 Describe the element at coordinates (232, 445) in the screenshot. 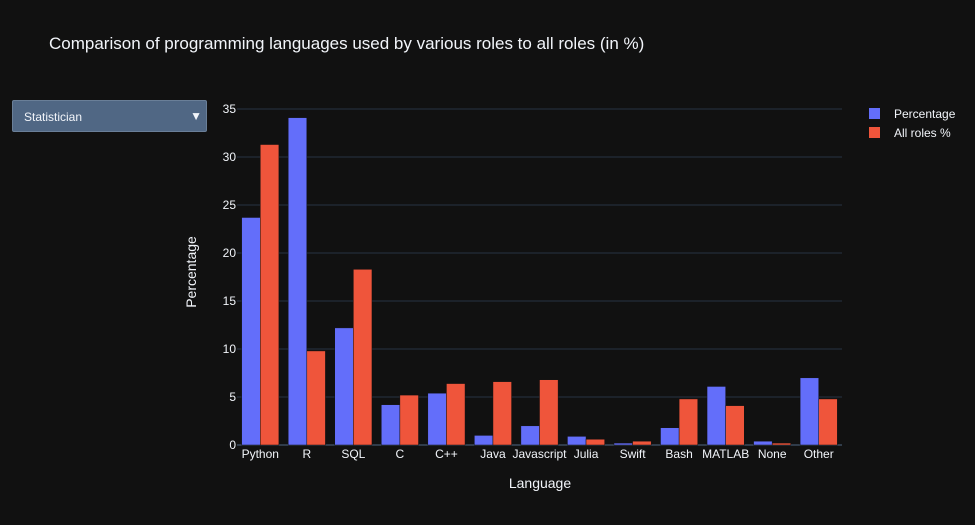

I see `y-tick-label: 0` at that location.